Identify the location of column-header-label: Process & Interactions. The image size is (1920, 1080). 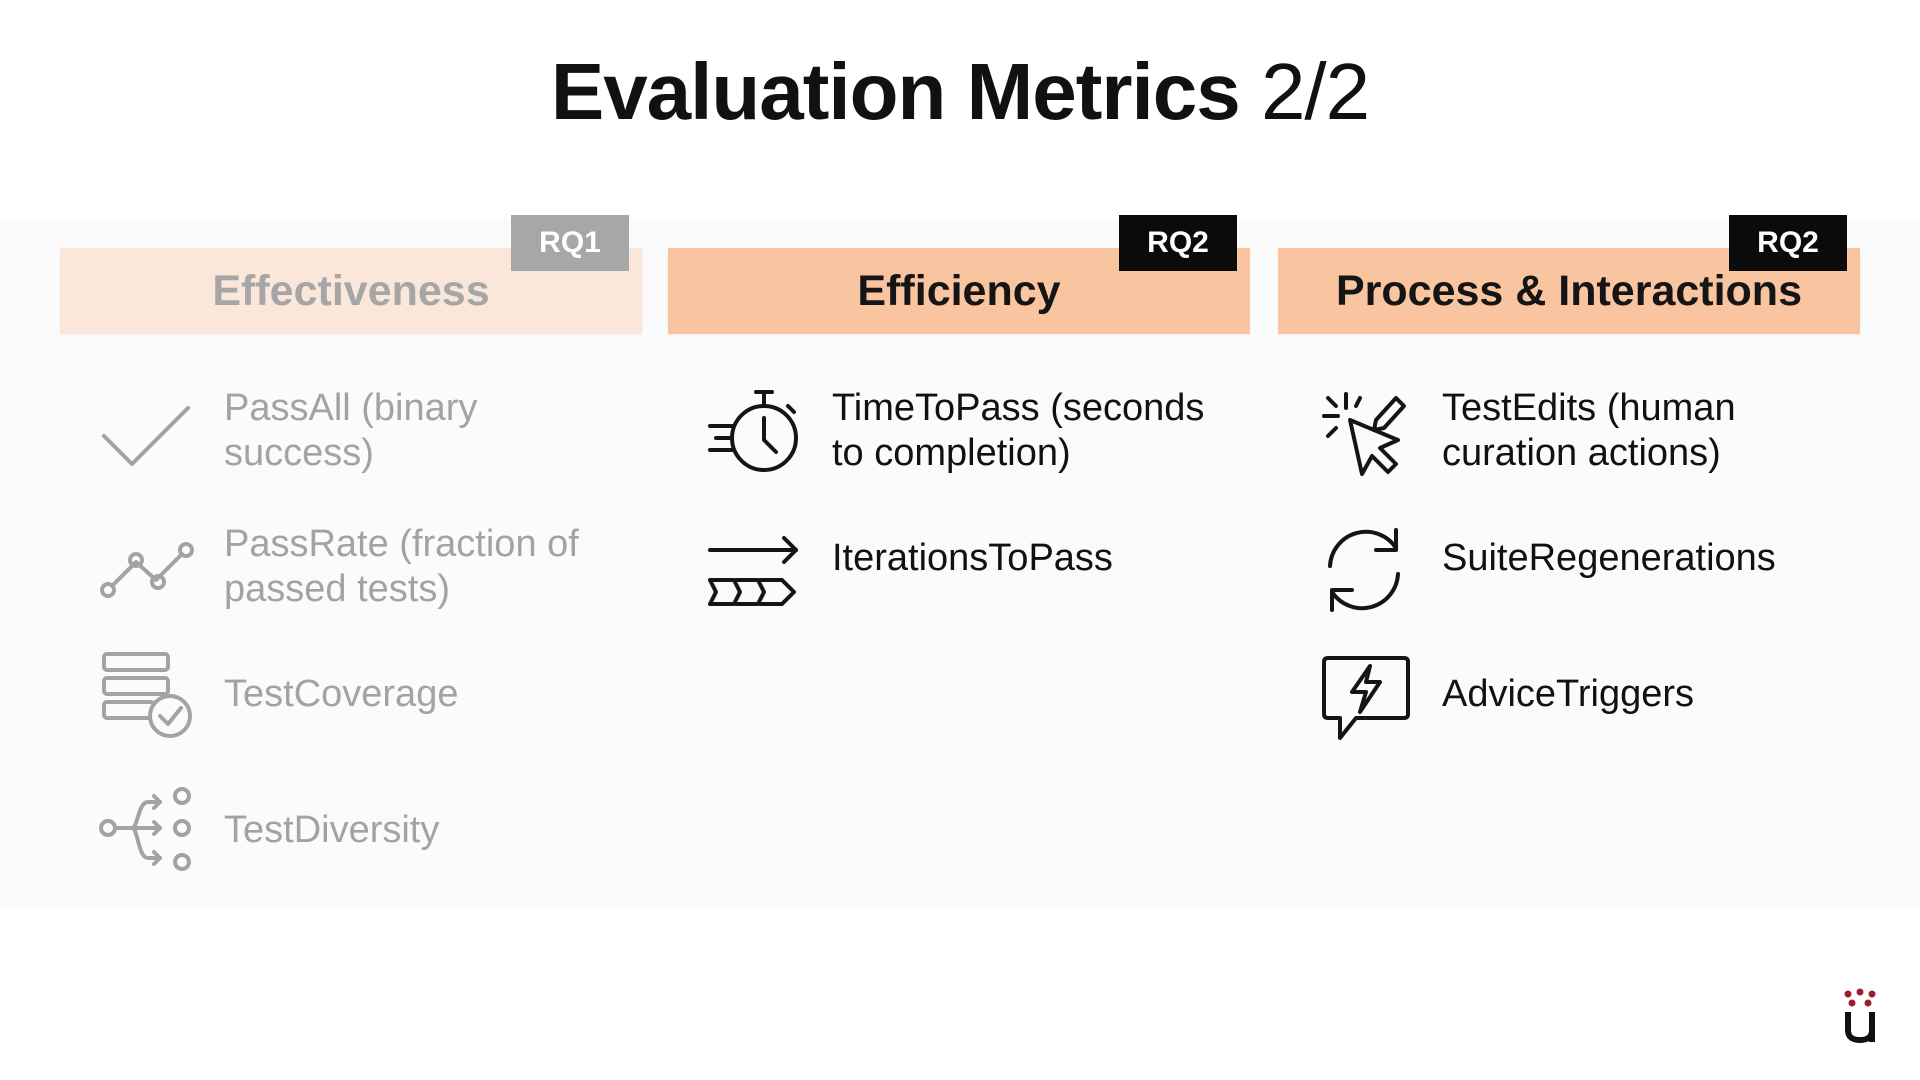
(1568, 290).